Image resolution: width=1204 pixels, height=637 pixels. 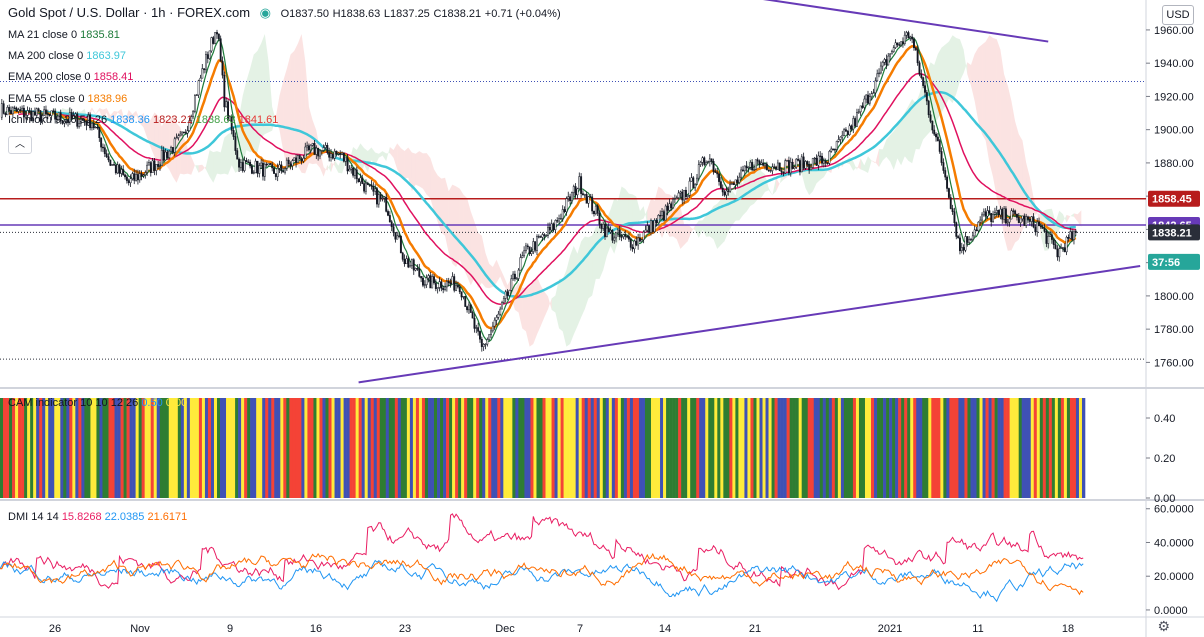 What do you see at coordinates (129, 12) in the screenshot?
I see `symbol-title: Gold Spot / U.S. Dollar · 1h · FOREX.com` at bounding box center [129, 12].